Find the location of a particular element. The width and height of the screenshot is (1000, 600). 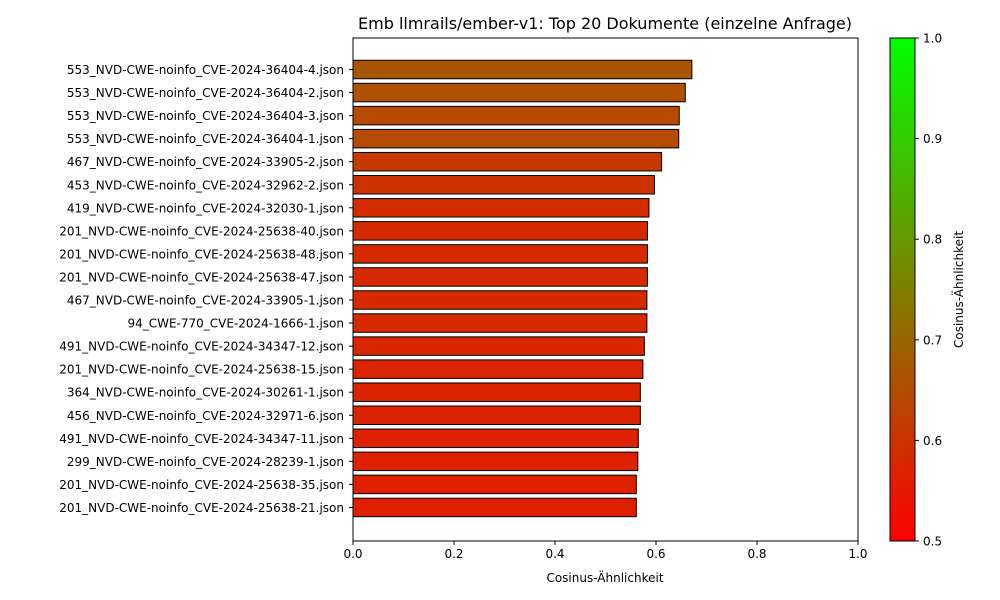

x-tick-label: 1.0 is located at coordinates (857, 554).